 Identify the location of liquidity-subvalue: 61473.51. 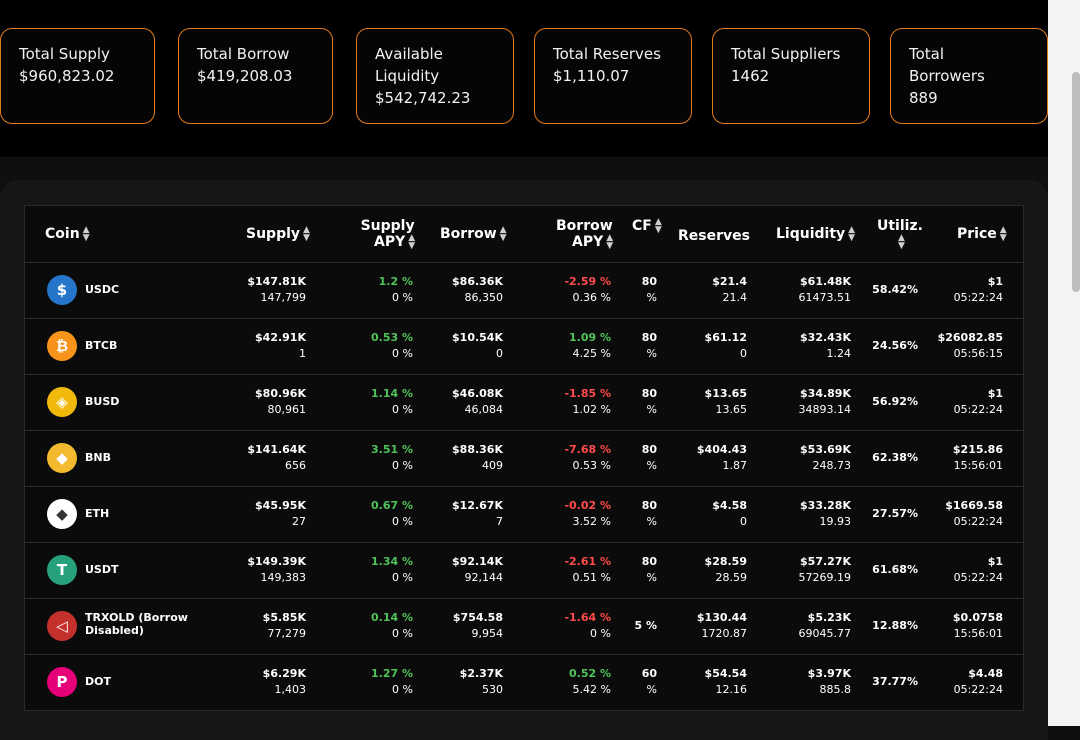
(825, 297).